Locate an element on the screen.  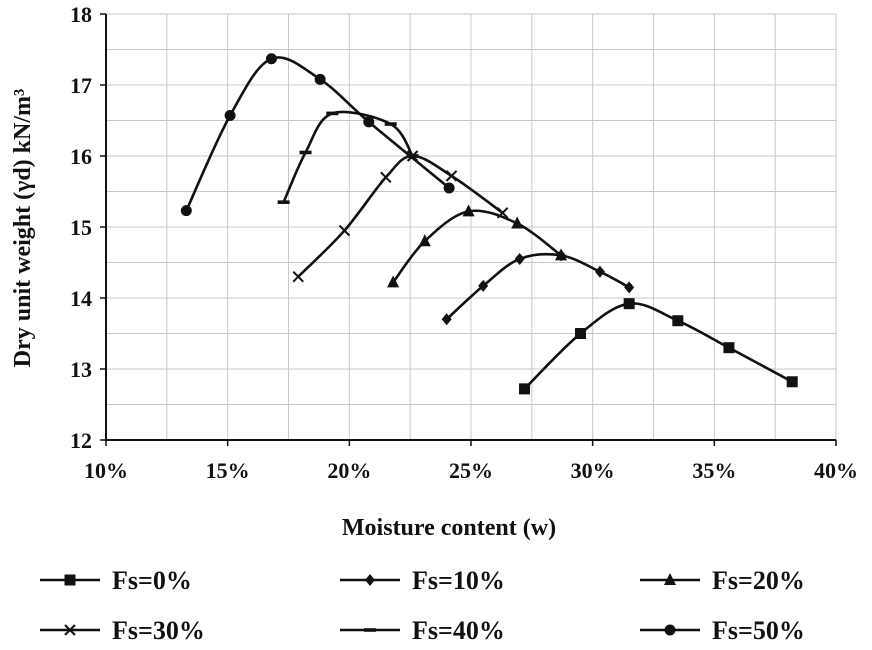
legend-item: Fs=40% is located at coordinates (422, 630).